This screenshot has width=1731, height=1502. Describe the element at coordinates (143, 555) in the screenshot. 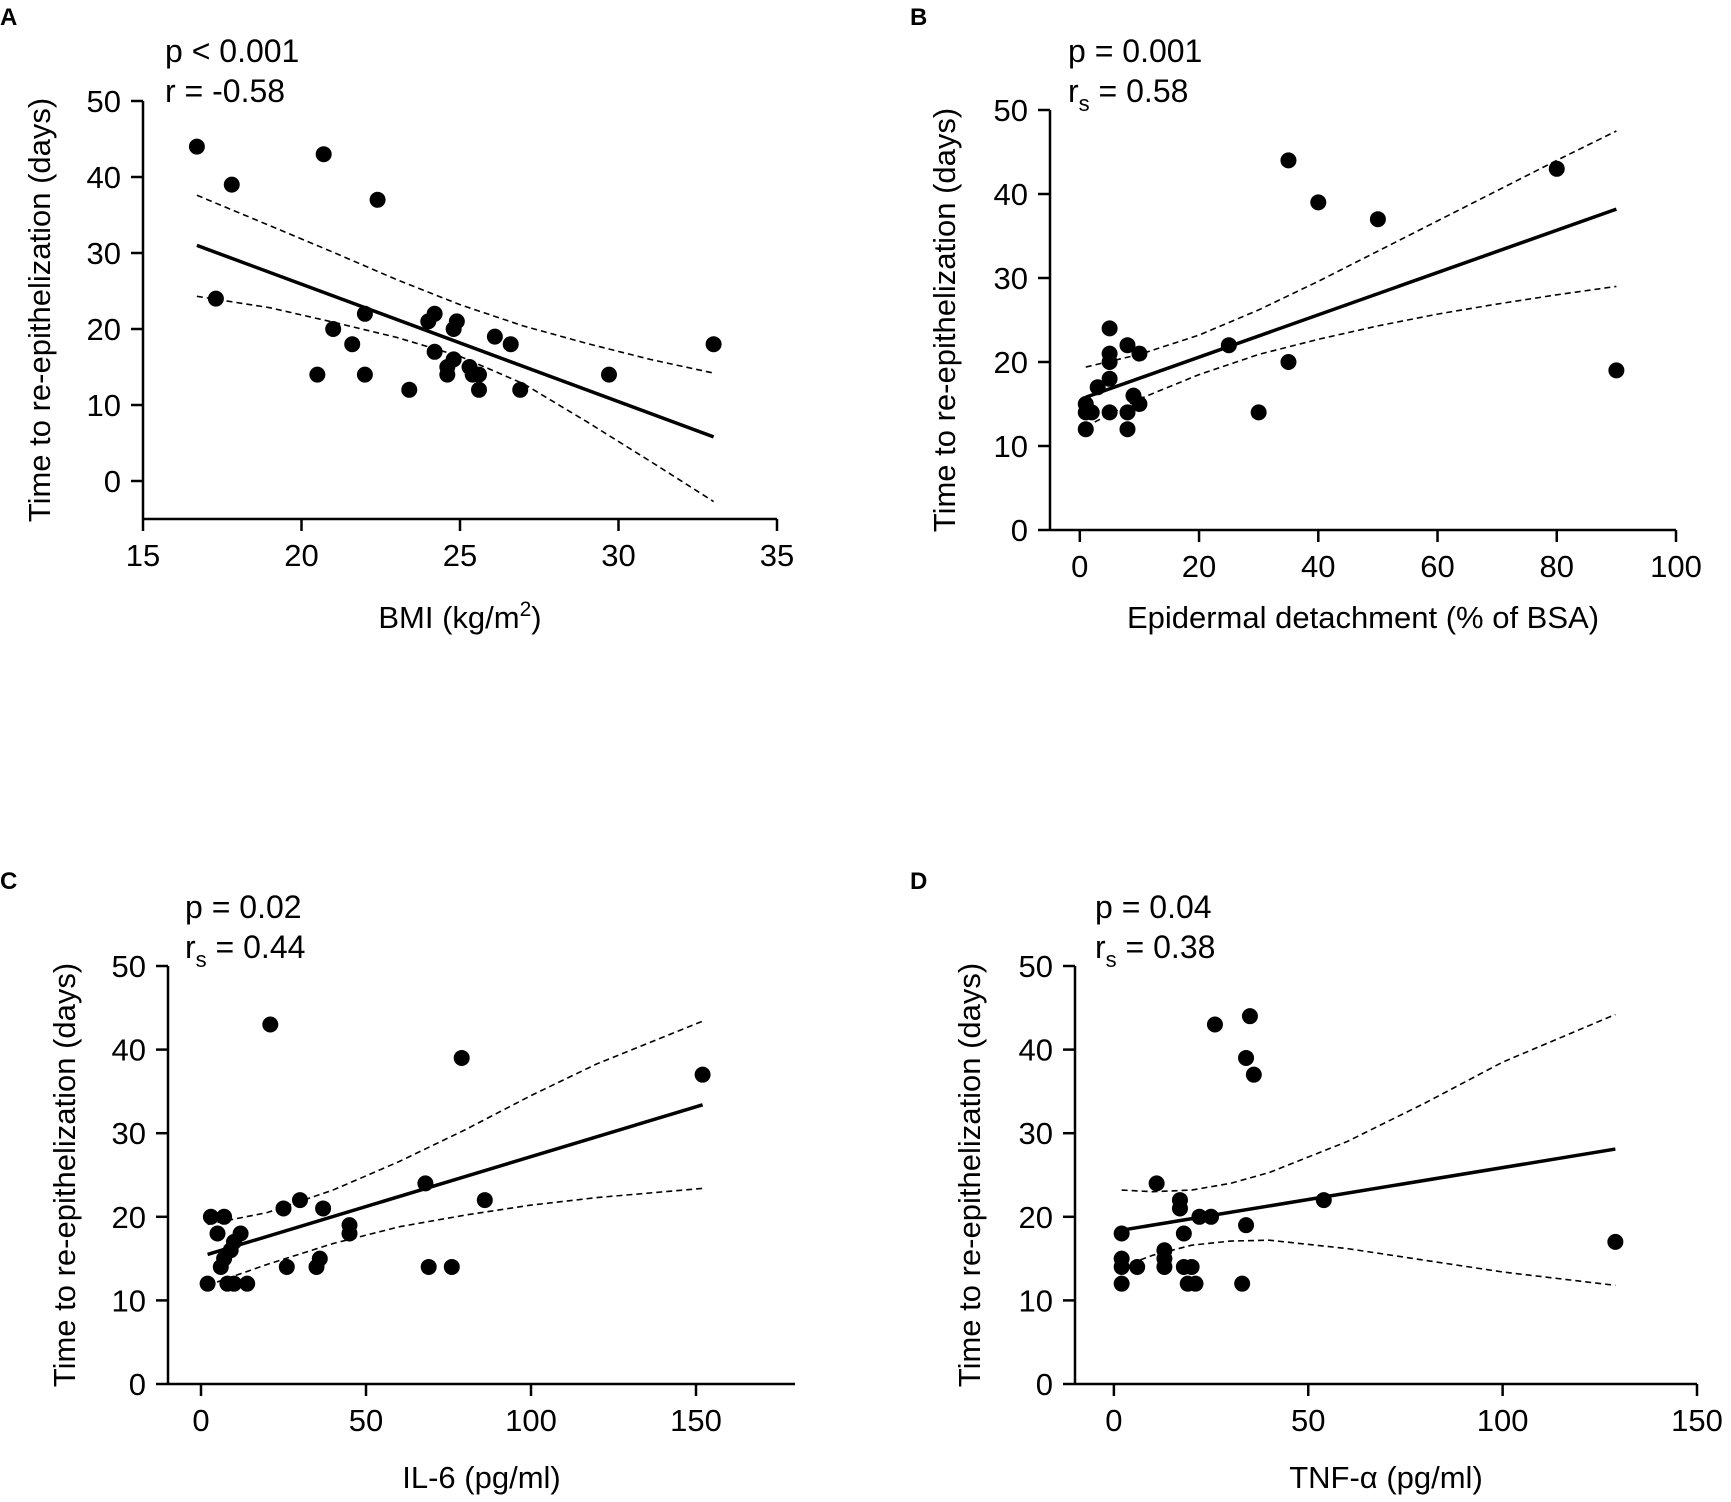

I see `x-tick-label: 15` at that location.